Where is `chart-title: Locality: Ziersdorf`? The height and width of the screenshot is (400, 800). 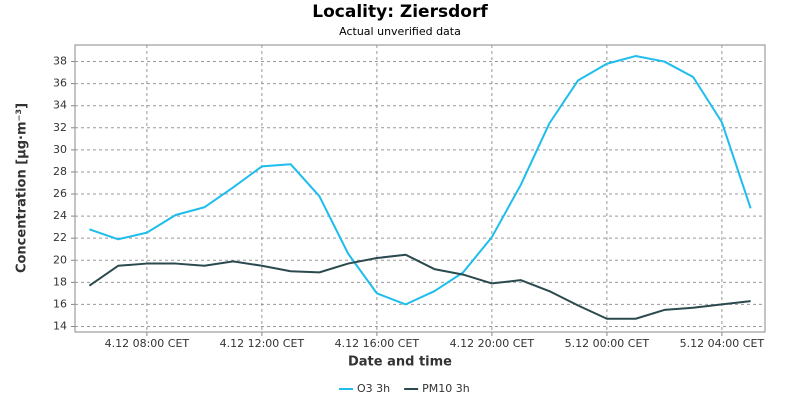
chart-title: Locality: Ziersdorf is located at coordinates (400, 12).